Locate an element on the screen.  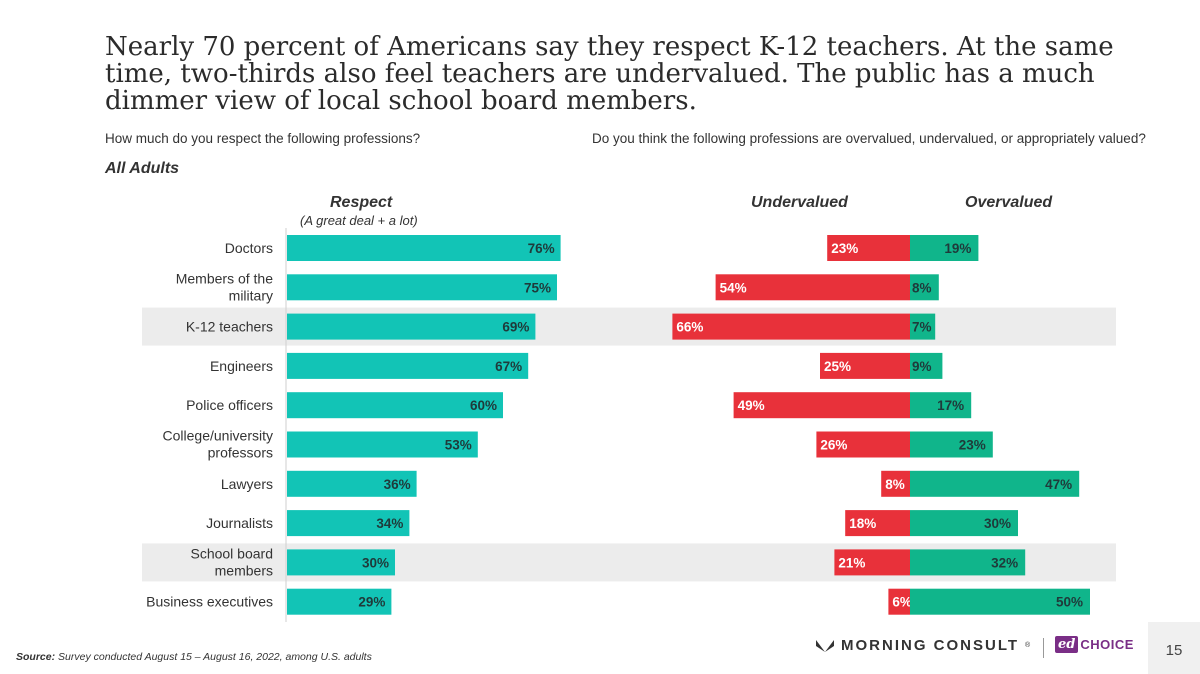
overvalued-value-label: 7% is located at coordinates (922, 327).